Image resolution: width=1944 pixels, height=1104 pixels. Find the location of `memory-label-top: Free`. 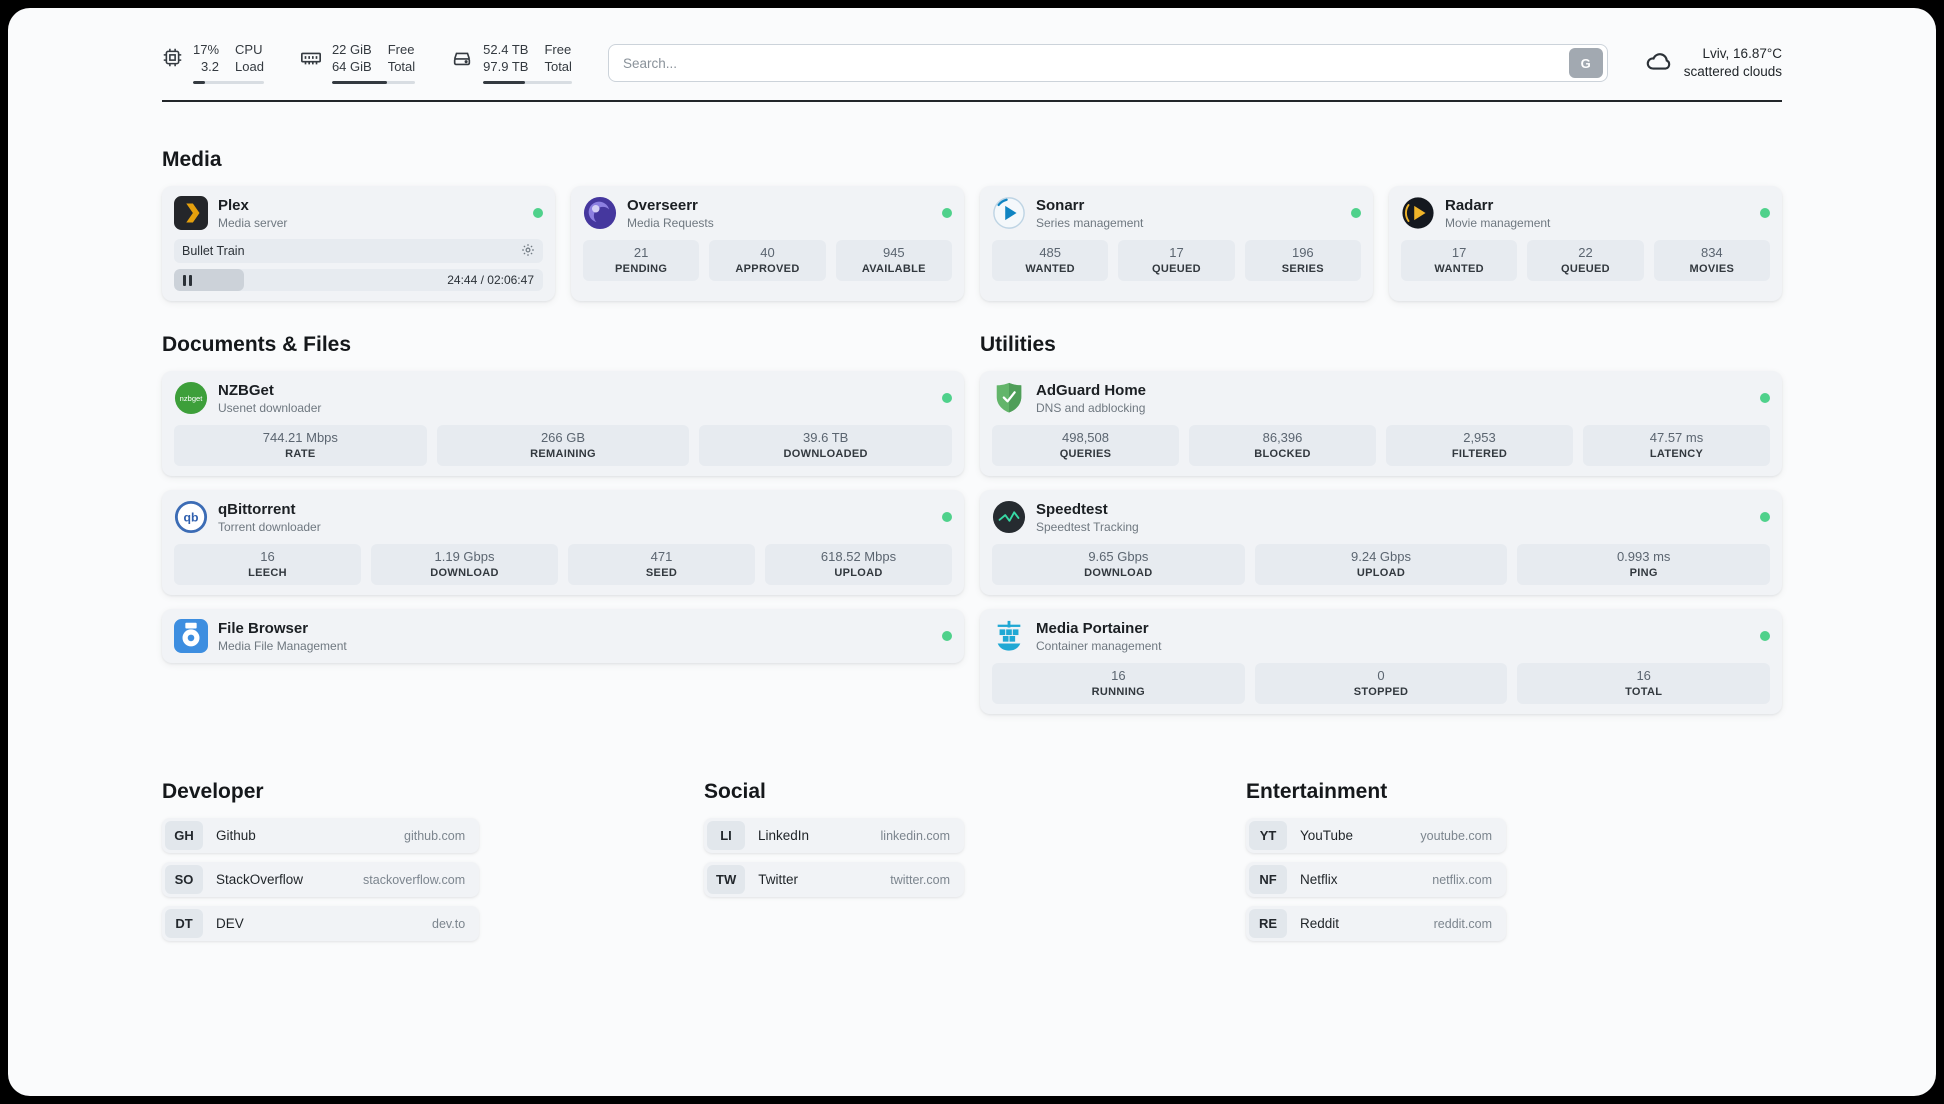

memory-label-top: Free is located at coordinates (401, 49).